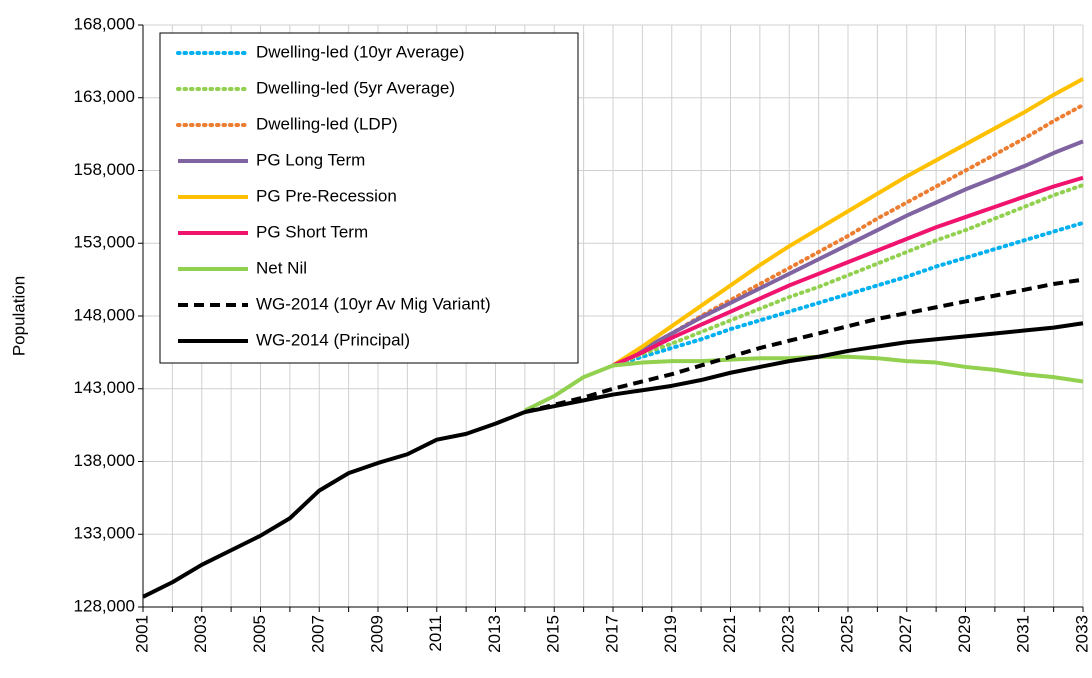  What do you see at coordinates (281, 267) in the screenshot?
I see `legend-label: Net Nil` at bounding box center [281, 267].